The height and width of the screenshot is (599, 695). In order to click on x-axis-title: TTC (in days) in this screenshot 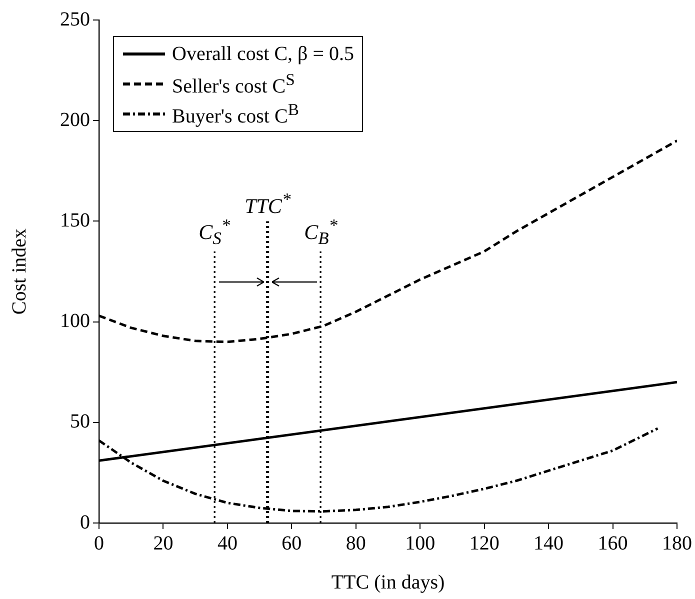, I will do `click(388, 582)`.